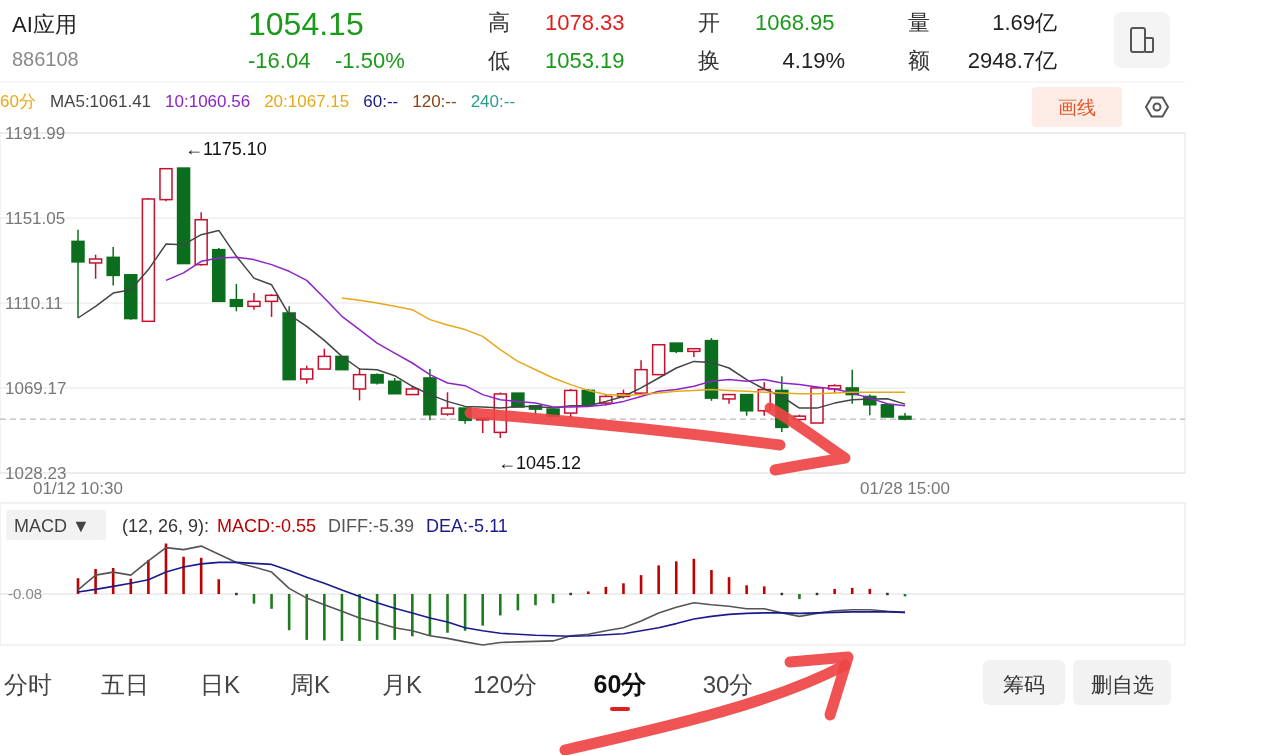 The image size is (1280, 755). What do you see at coordinates (540, 463) in the screenshot?
I see `annotation: ←1045.12` at bounding box center [540, 463].